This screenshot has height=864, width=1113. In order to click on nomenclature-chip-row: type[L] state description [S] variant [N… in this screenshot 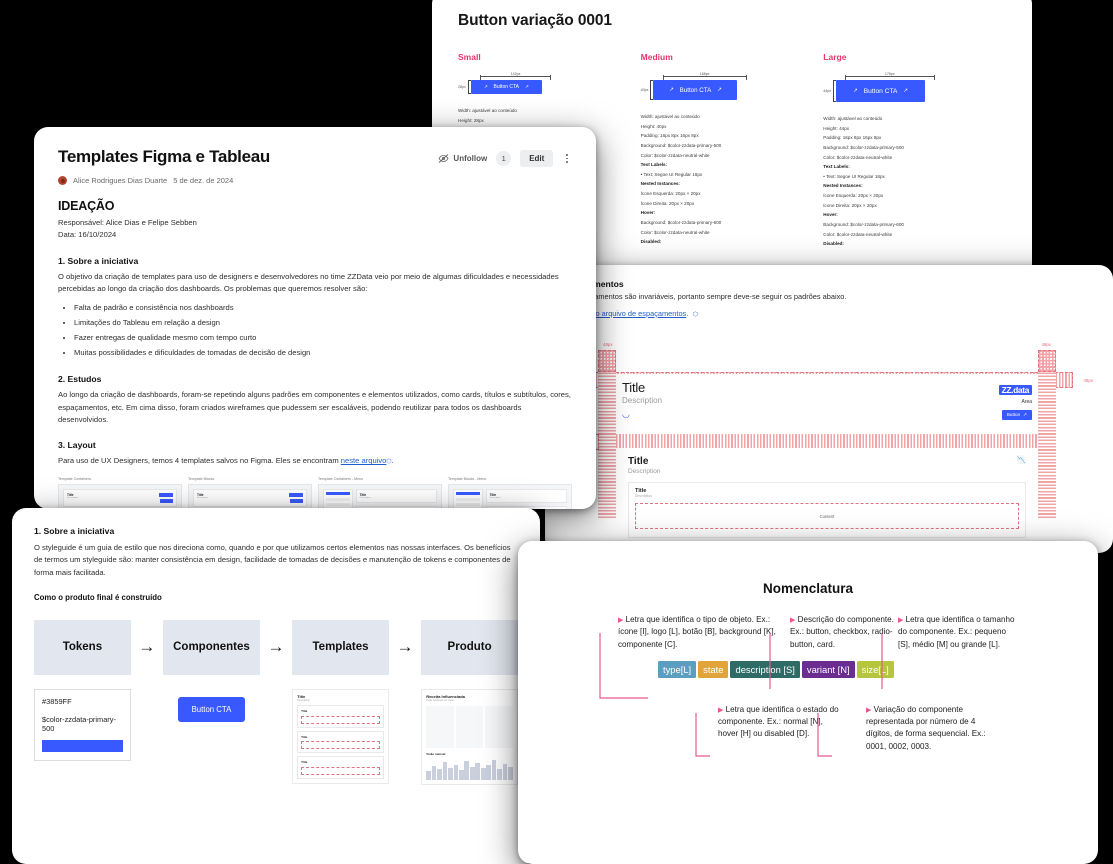, I will do `click(808, 669)`.